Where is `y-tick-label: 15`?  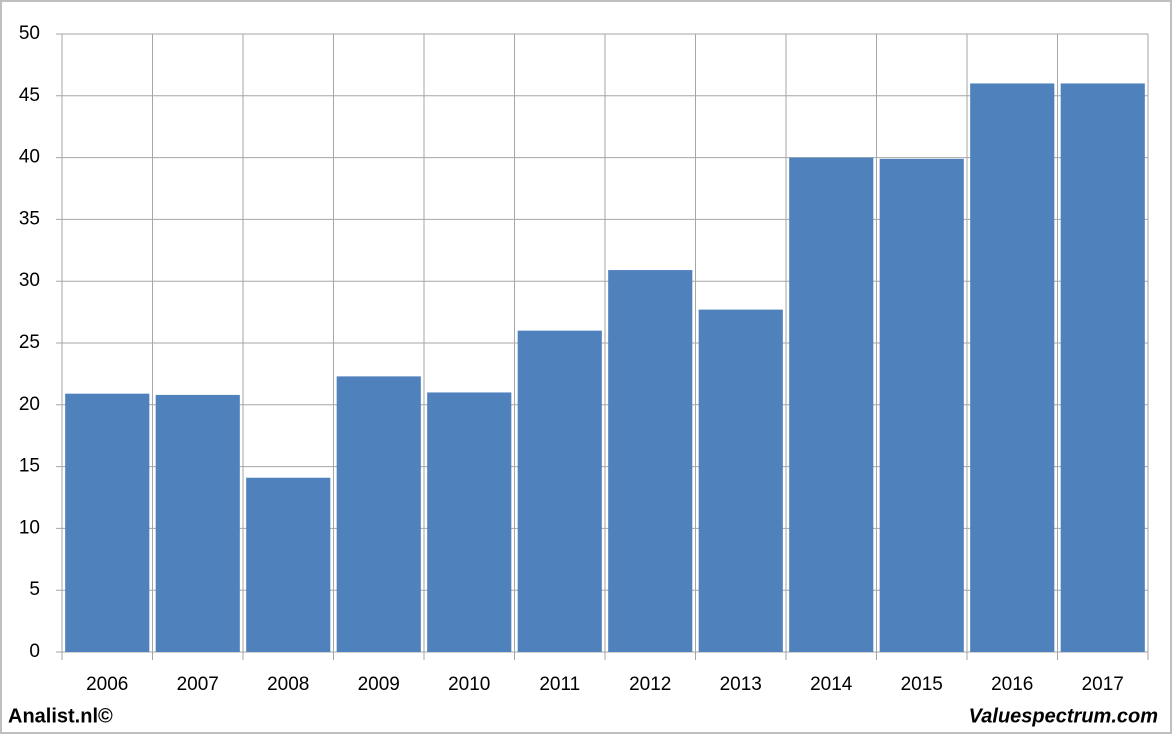
y-tick-label: 15 is located at coordinates (29, 466).